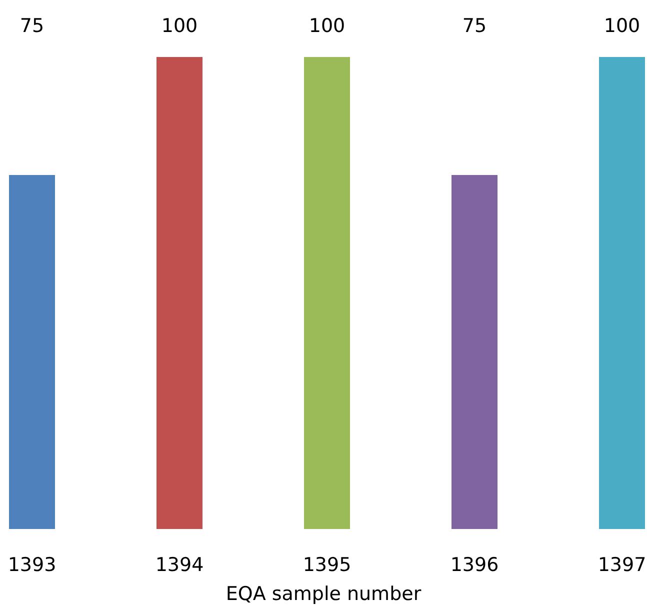 This screenshot has width=647, height=605. What do you see at coordinates (32, 565) in the screenshot?
I see `x-tick-label: 1393` at bounding box center [32, 565].